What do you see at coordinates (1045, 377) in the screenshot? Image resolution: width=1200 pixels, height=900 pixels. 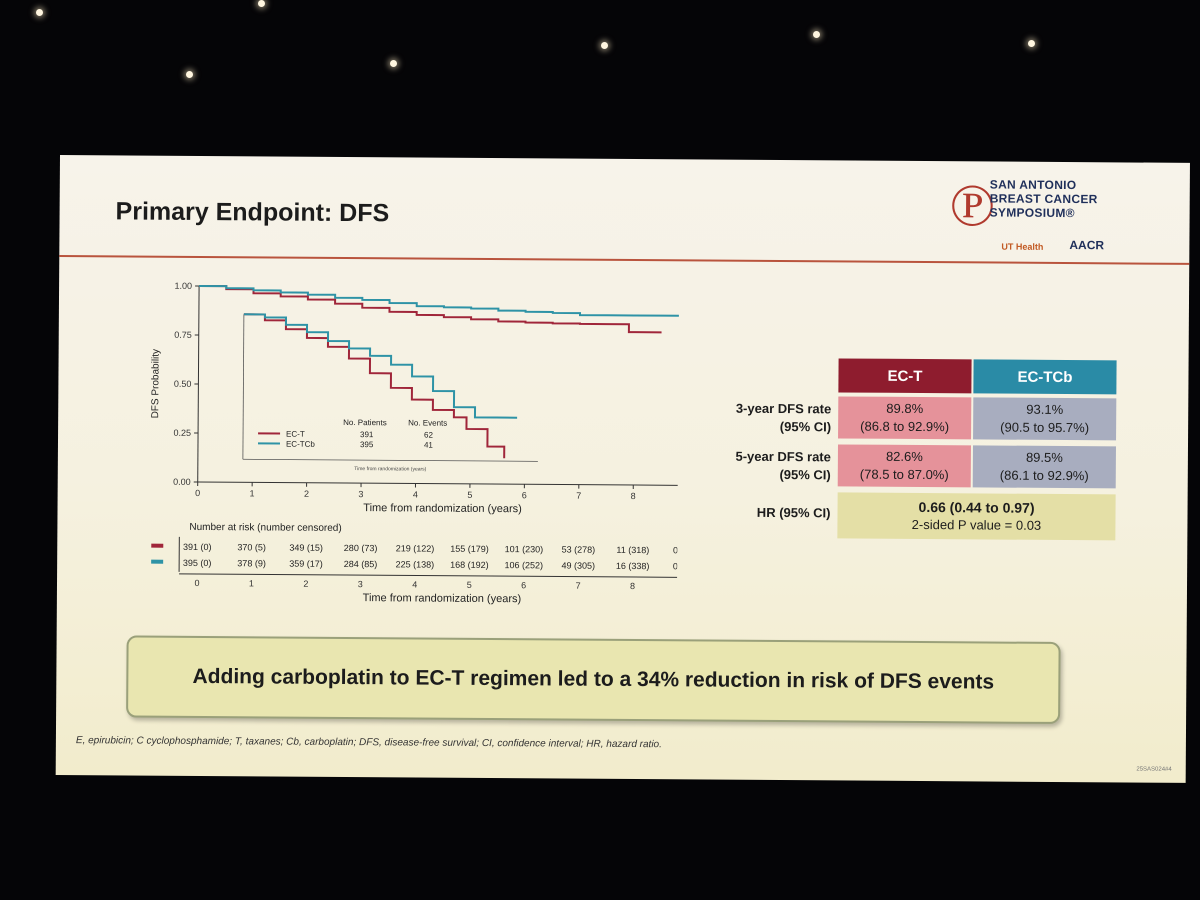 I see `header-ectcb: EC-TCb` at bounding box center [1045, 377].